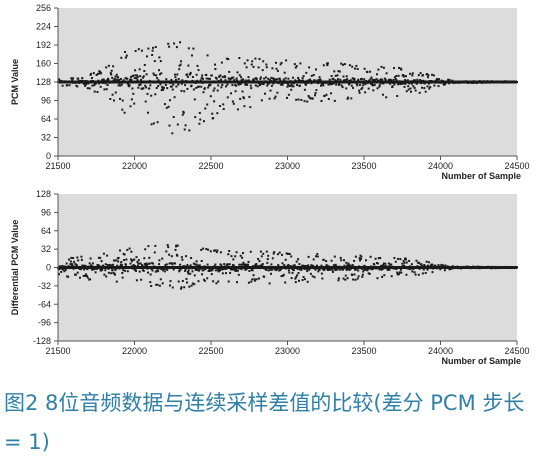  Describe the element at coordinates (363, 166) in the screenshot. I see `x-tick-label: 23500` at that location.